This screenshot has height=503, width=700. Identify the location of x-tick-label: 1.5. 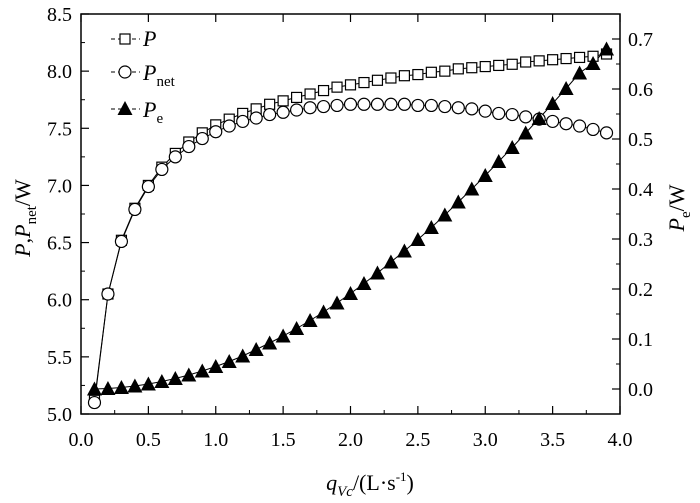
(283, 440).